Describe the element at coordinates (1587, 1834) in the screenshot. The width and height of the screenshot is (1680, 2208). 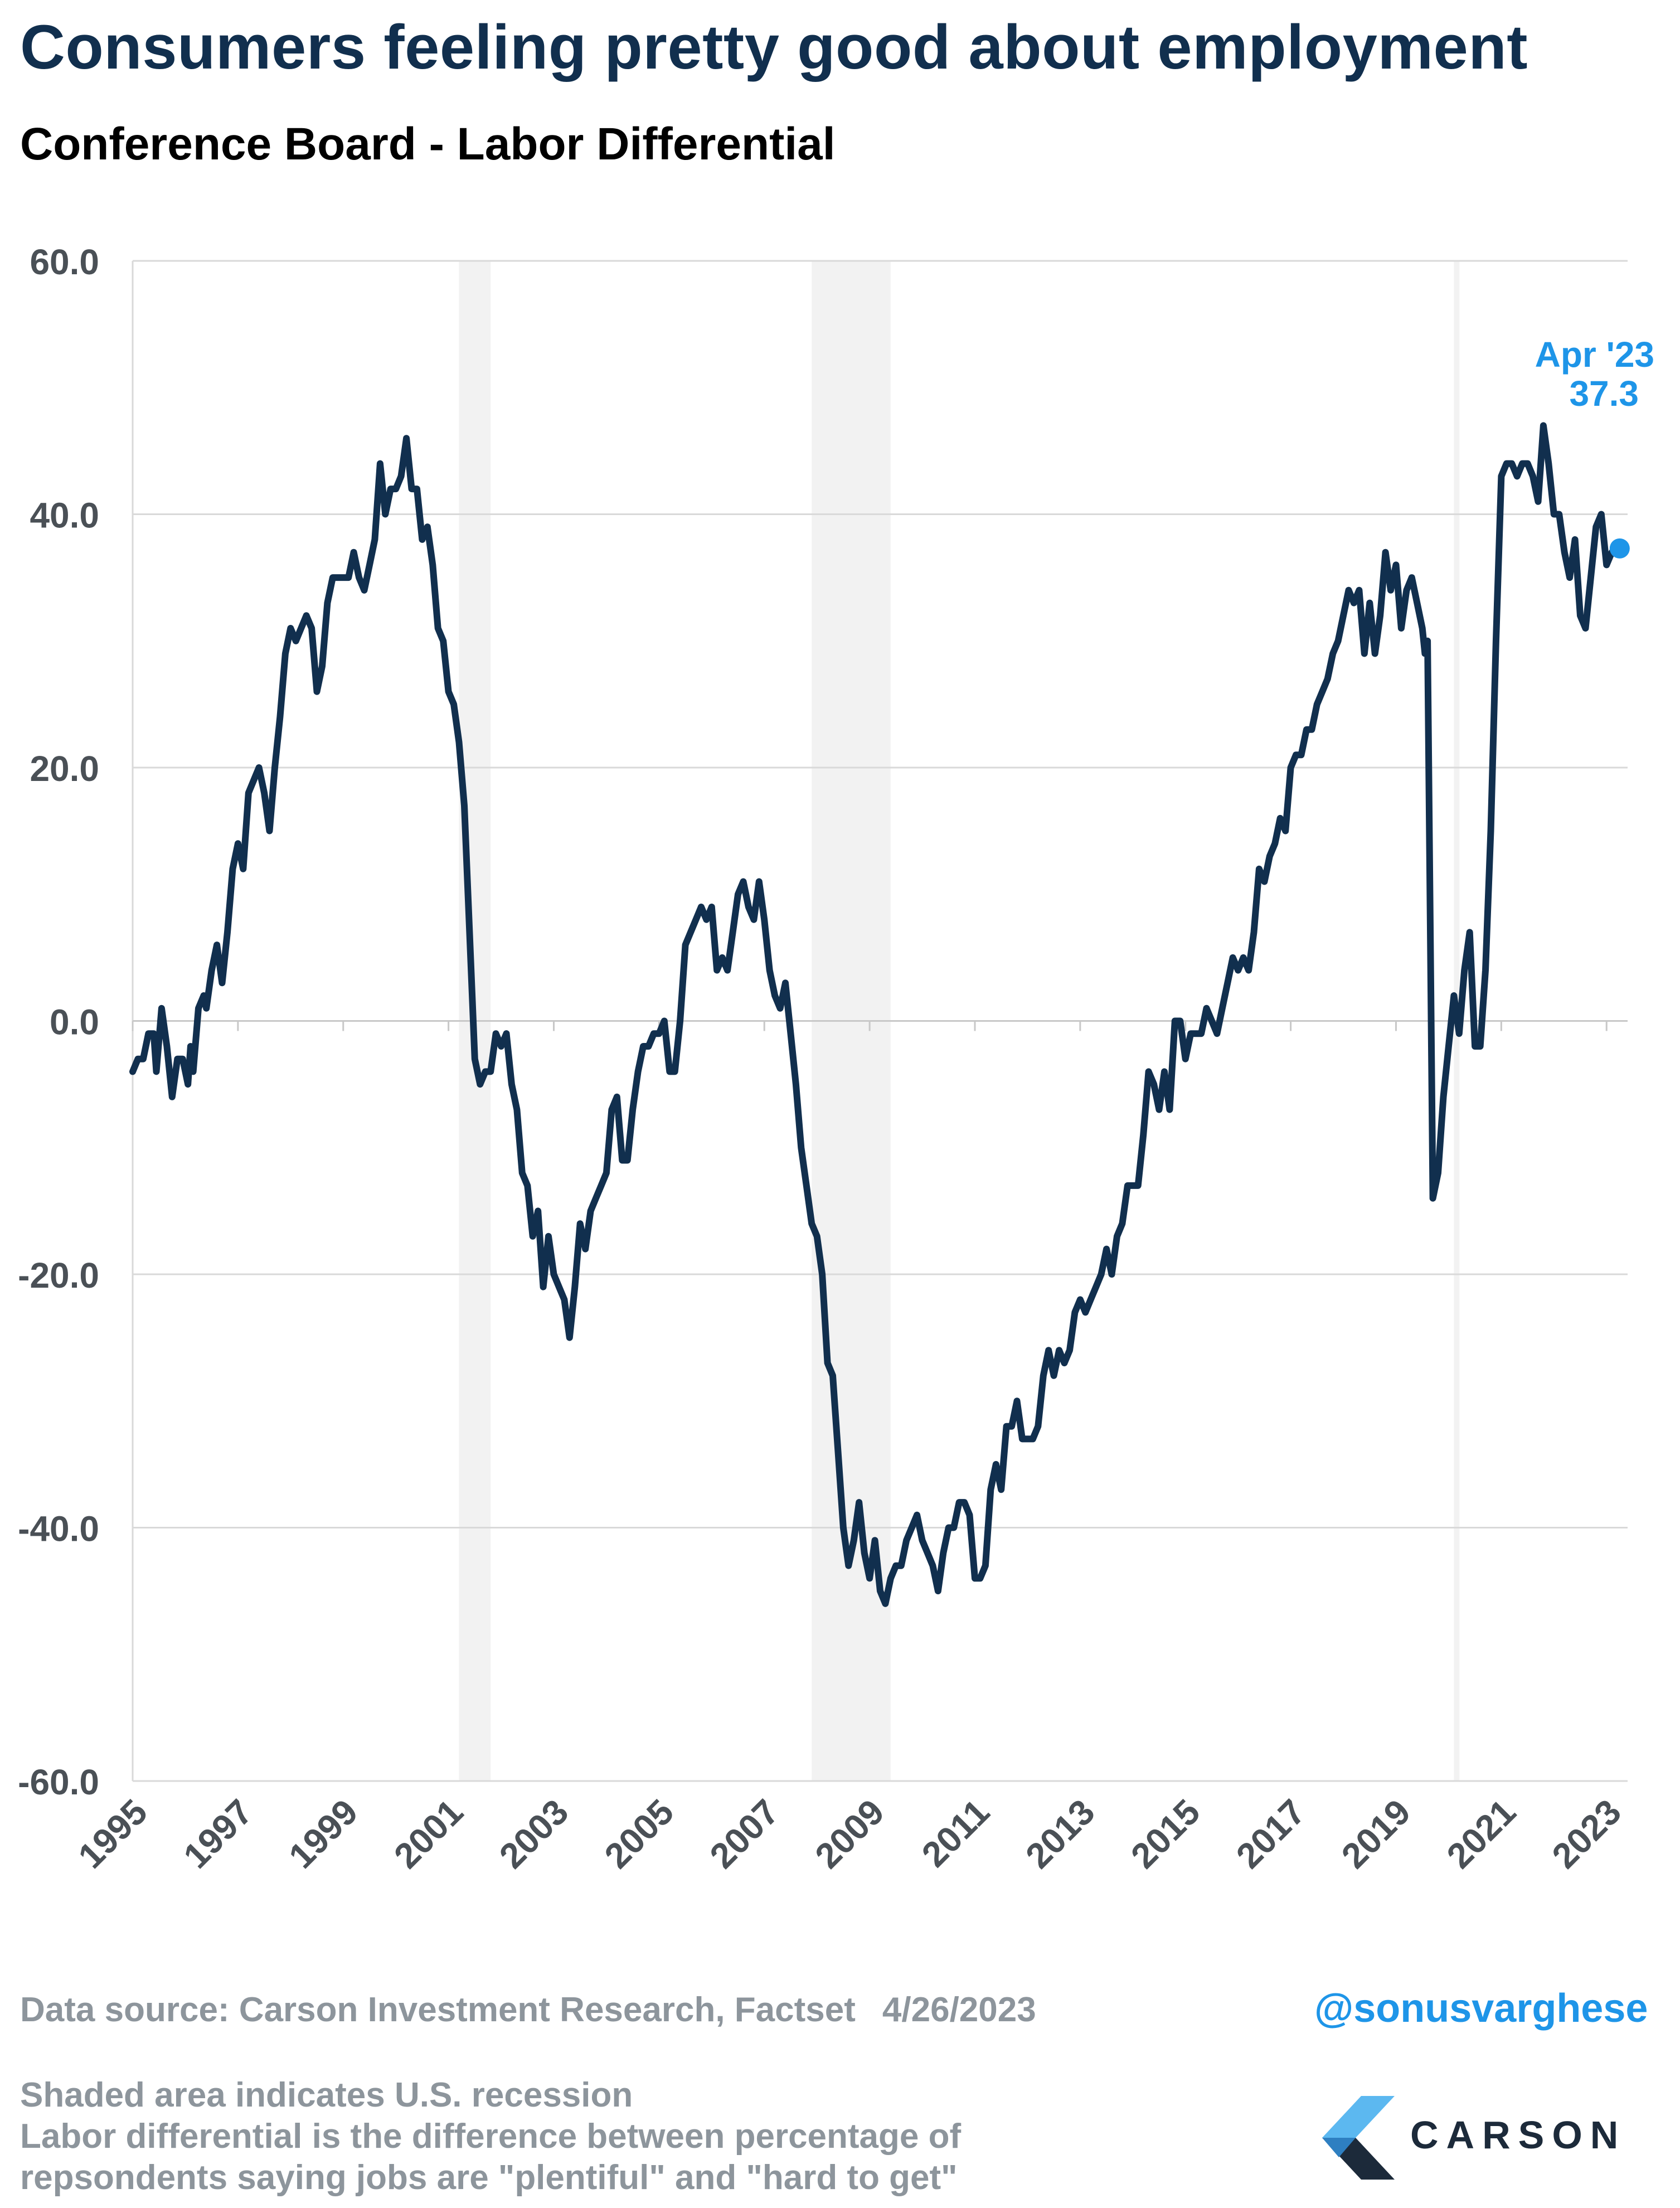
I see `x-tick-label: 2023` at that location.